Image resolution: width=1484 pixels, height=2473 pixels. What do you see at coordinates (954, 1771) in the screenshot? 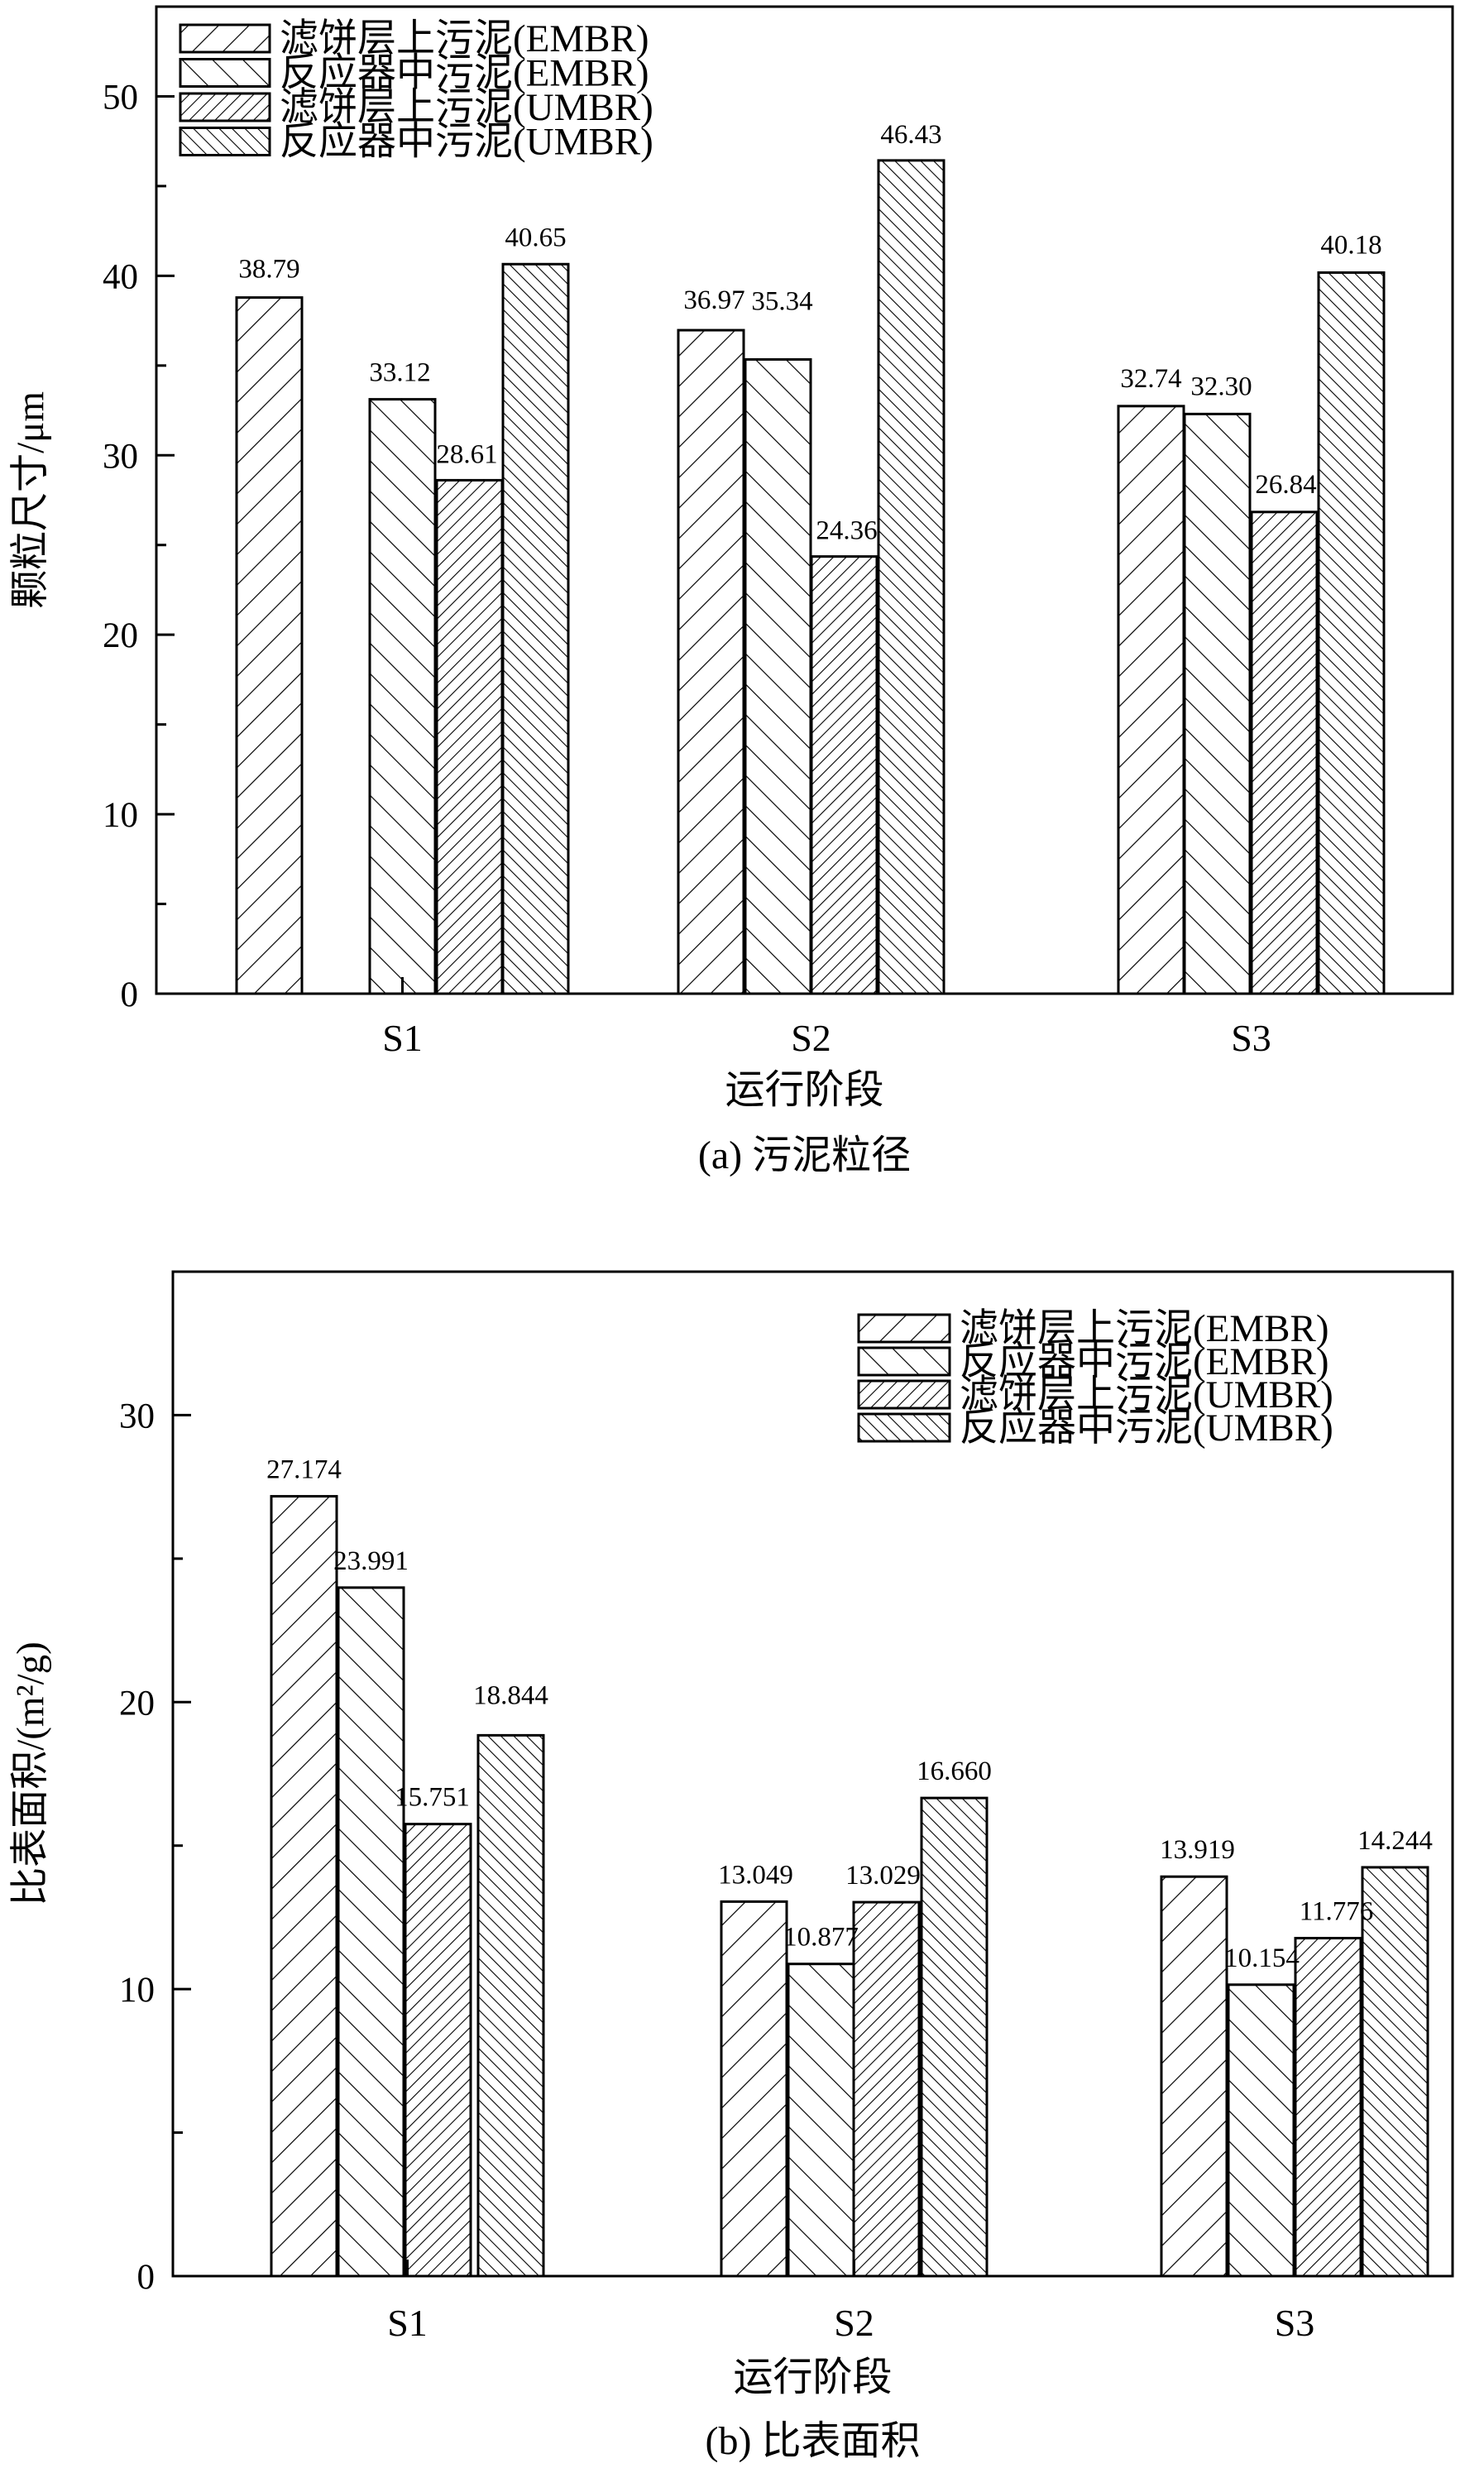
I see `bar-value-label: 16.660` at bounding box center [954, 1771].